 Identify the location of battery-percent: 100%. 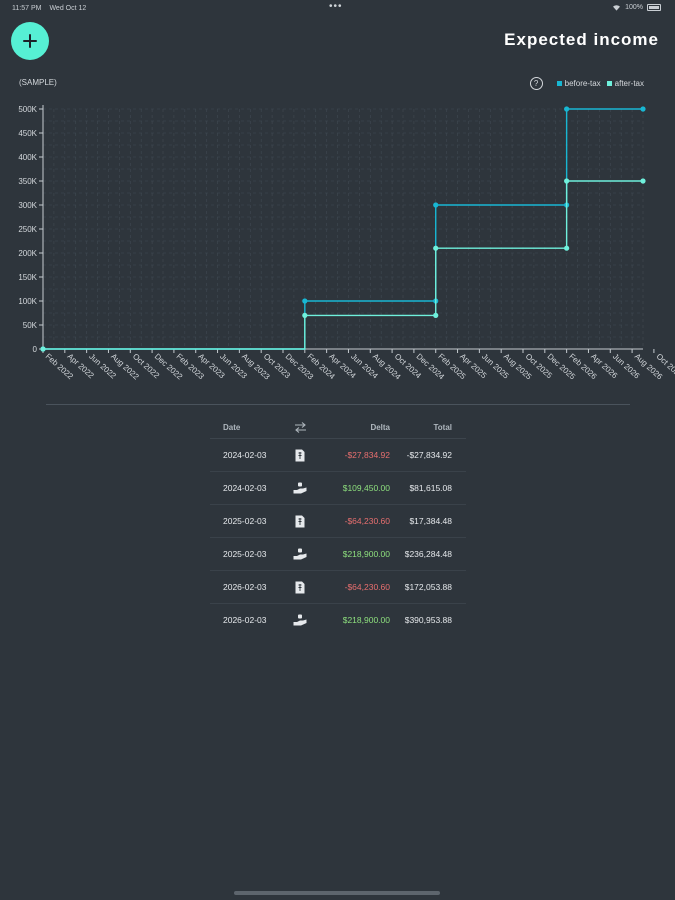
(634, 7).